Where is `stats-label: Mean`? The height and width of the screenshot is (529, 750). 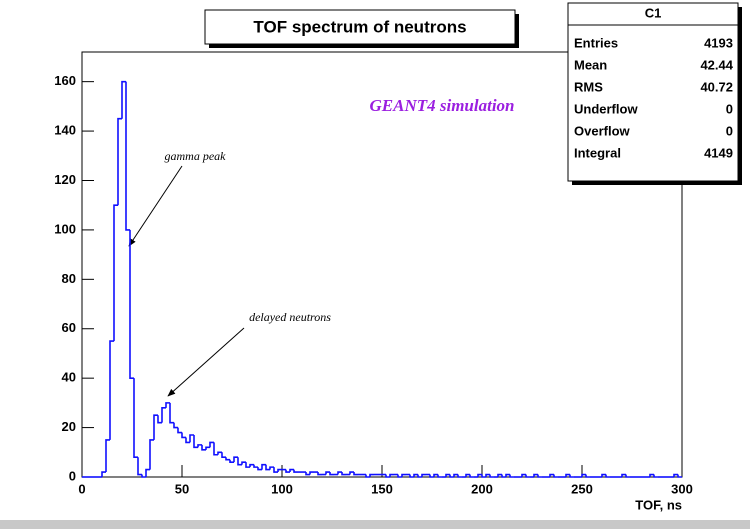
stats-label: Mean is located at coordinates (590, 64).